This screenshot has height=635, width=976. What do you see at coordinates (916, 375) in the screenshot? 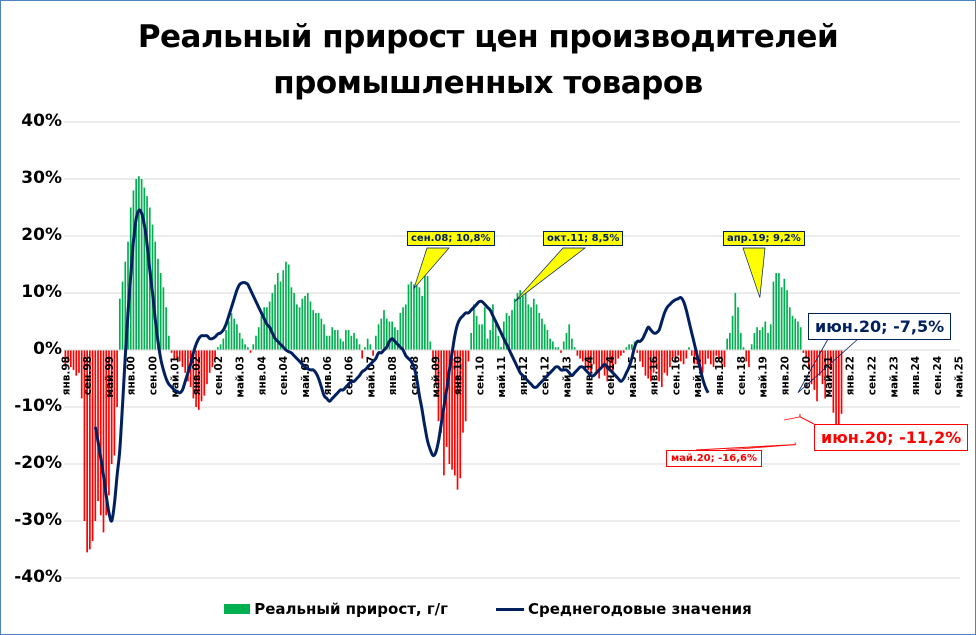
I see `x-tick-label: янв.24` at bounding box center [916, 375].